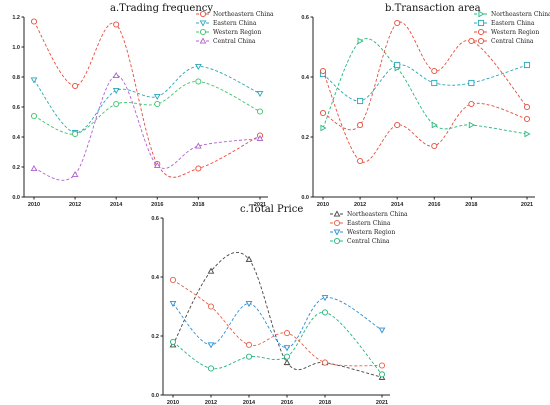  I want to click on legend-item-northeastern-china: Northeastern China, so click(235, 14).